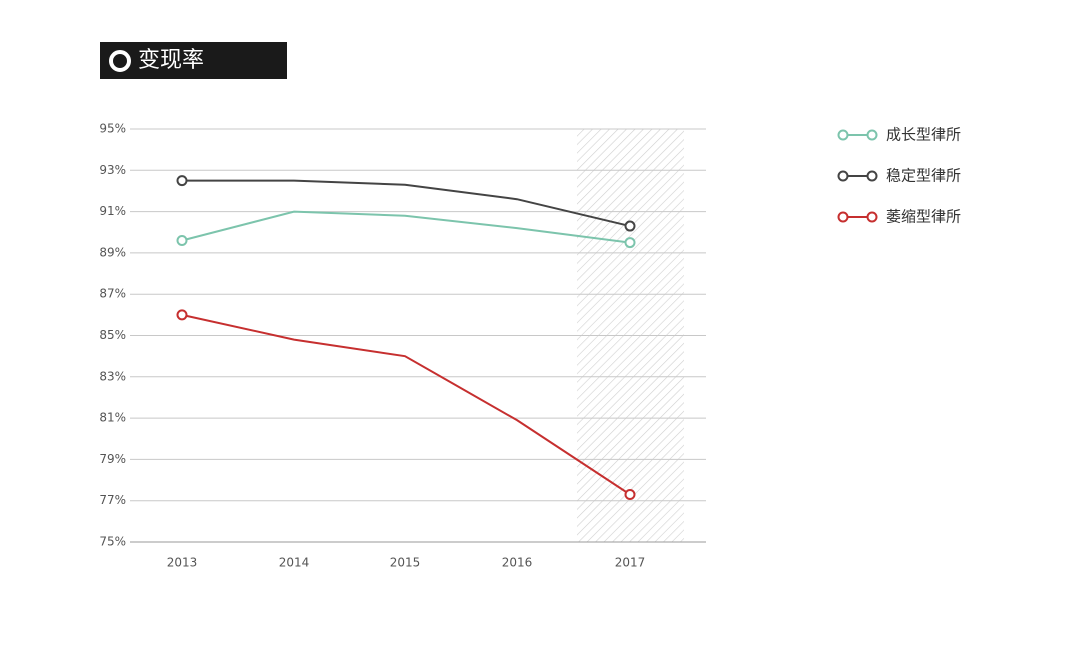 The image size is (1080, 652). What do you see at coordinates (923, 217) in the screenshot?
I see `legend-label: 萎缩型律所` at bounding box center [923, 217].